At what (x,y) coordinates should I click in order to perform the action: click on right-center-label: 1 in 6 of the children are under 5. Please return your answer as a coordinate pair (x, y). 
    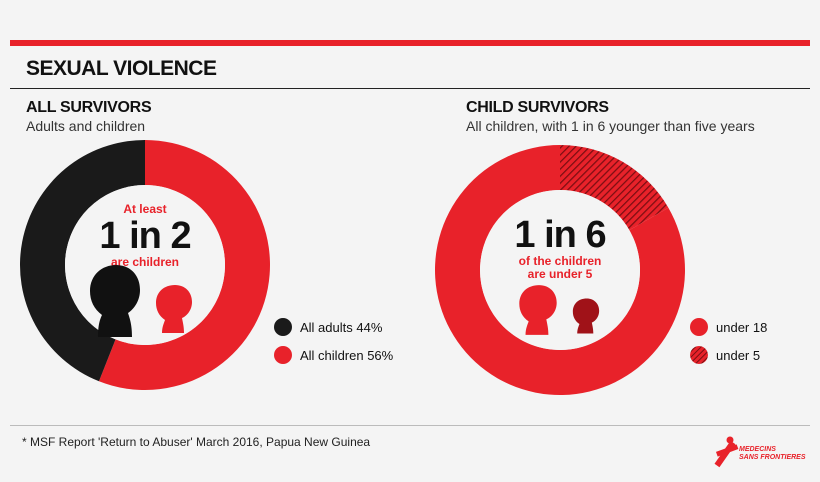
    Looking at the image, I should click on (560, 248).